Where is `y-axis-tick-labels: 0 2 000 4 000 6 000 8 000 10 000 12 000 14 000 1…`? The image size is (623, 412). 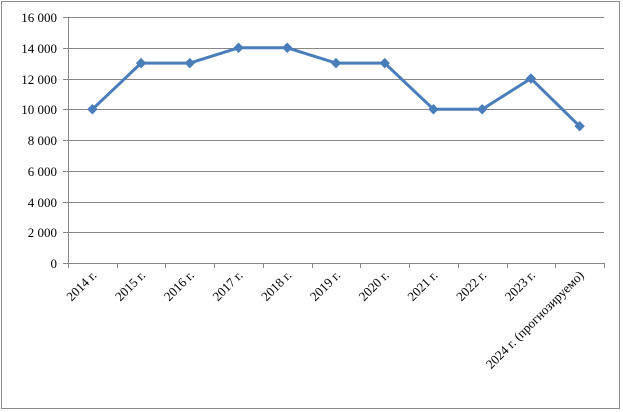
y-axis-tick-labels: 0 2 000 4 000 6 000 8 000 10 000 12 000 14 000 1… is located at coordinates (39, 140).